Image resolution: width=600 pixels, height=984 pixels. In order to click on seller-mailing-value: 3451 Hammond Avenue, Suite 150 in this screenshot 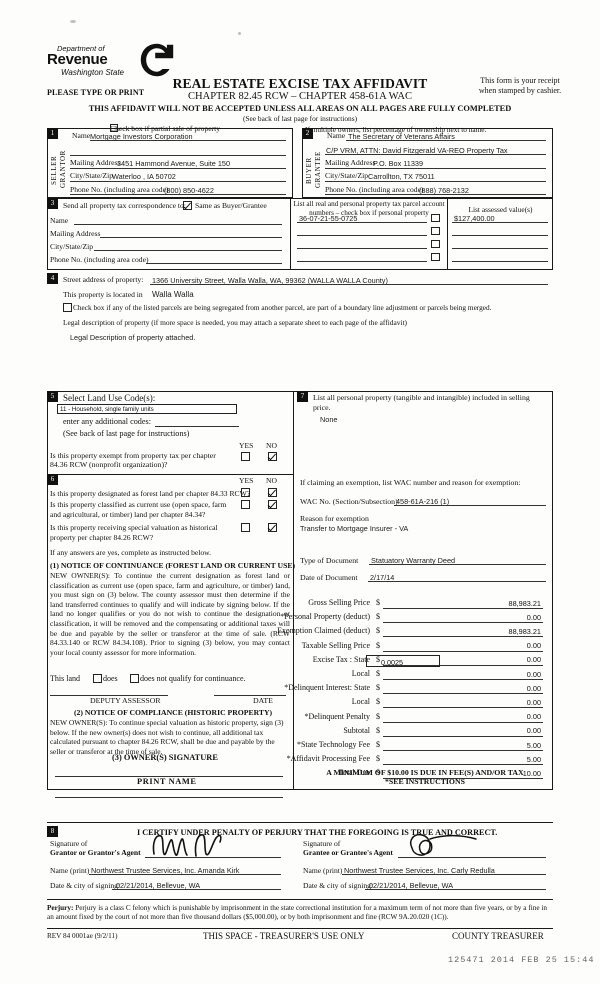, I will do `click(174, 163)`.